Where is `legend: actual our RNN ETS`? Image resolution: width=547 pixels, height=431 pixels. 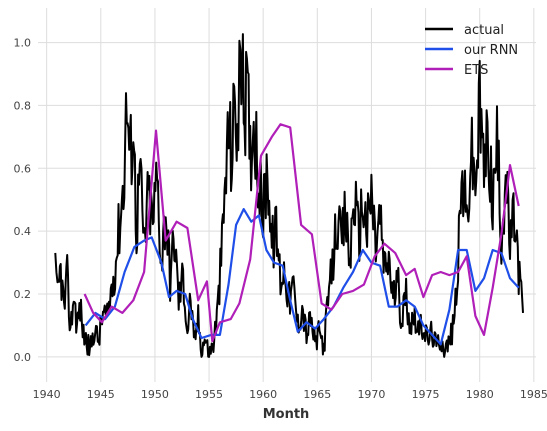
legend: actual our RNN ETS is located at coordinates (471, 50).